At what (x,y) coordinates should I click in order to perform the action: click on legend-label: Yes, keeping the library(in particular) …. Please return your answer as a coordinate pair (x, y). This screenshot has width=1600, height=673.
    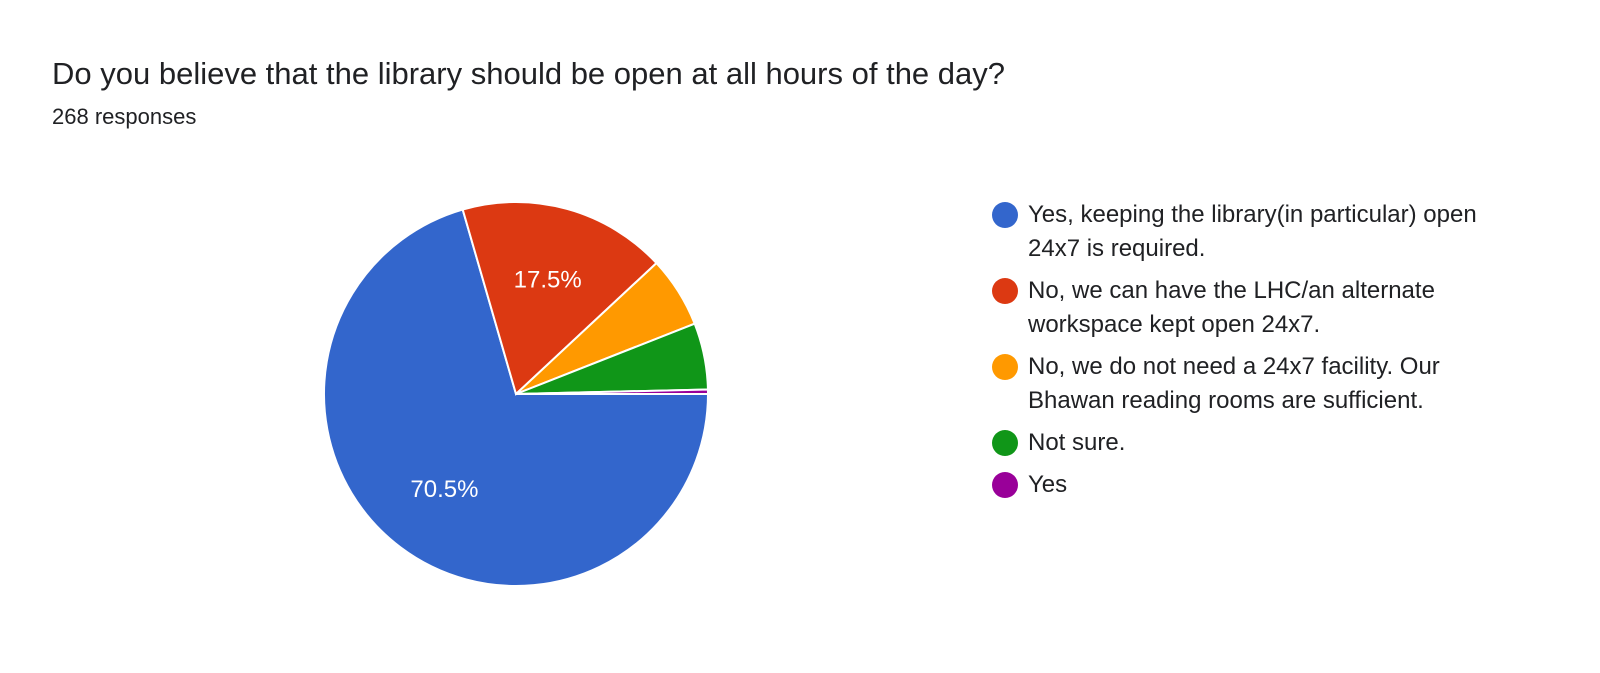
    Looking at the image, I should click on (1252, 231).